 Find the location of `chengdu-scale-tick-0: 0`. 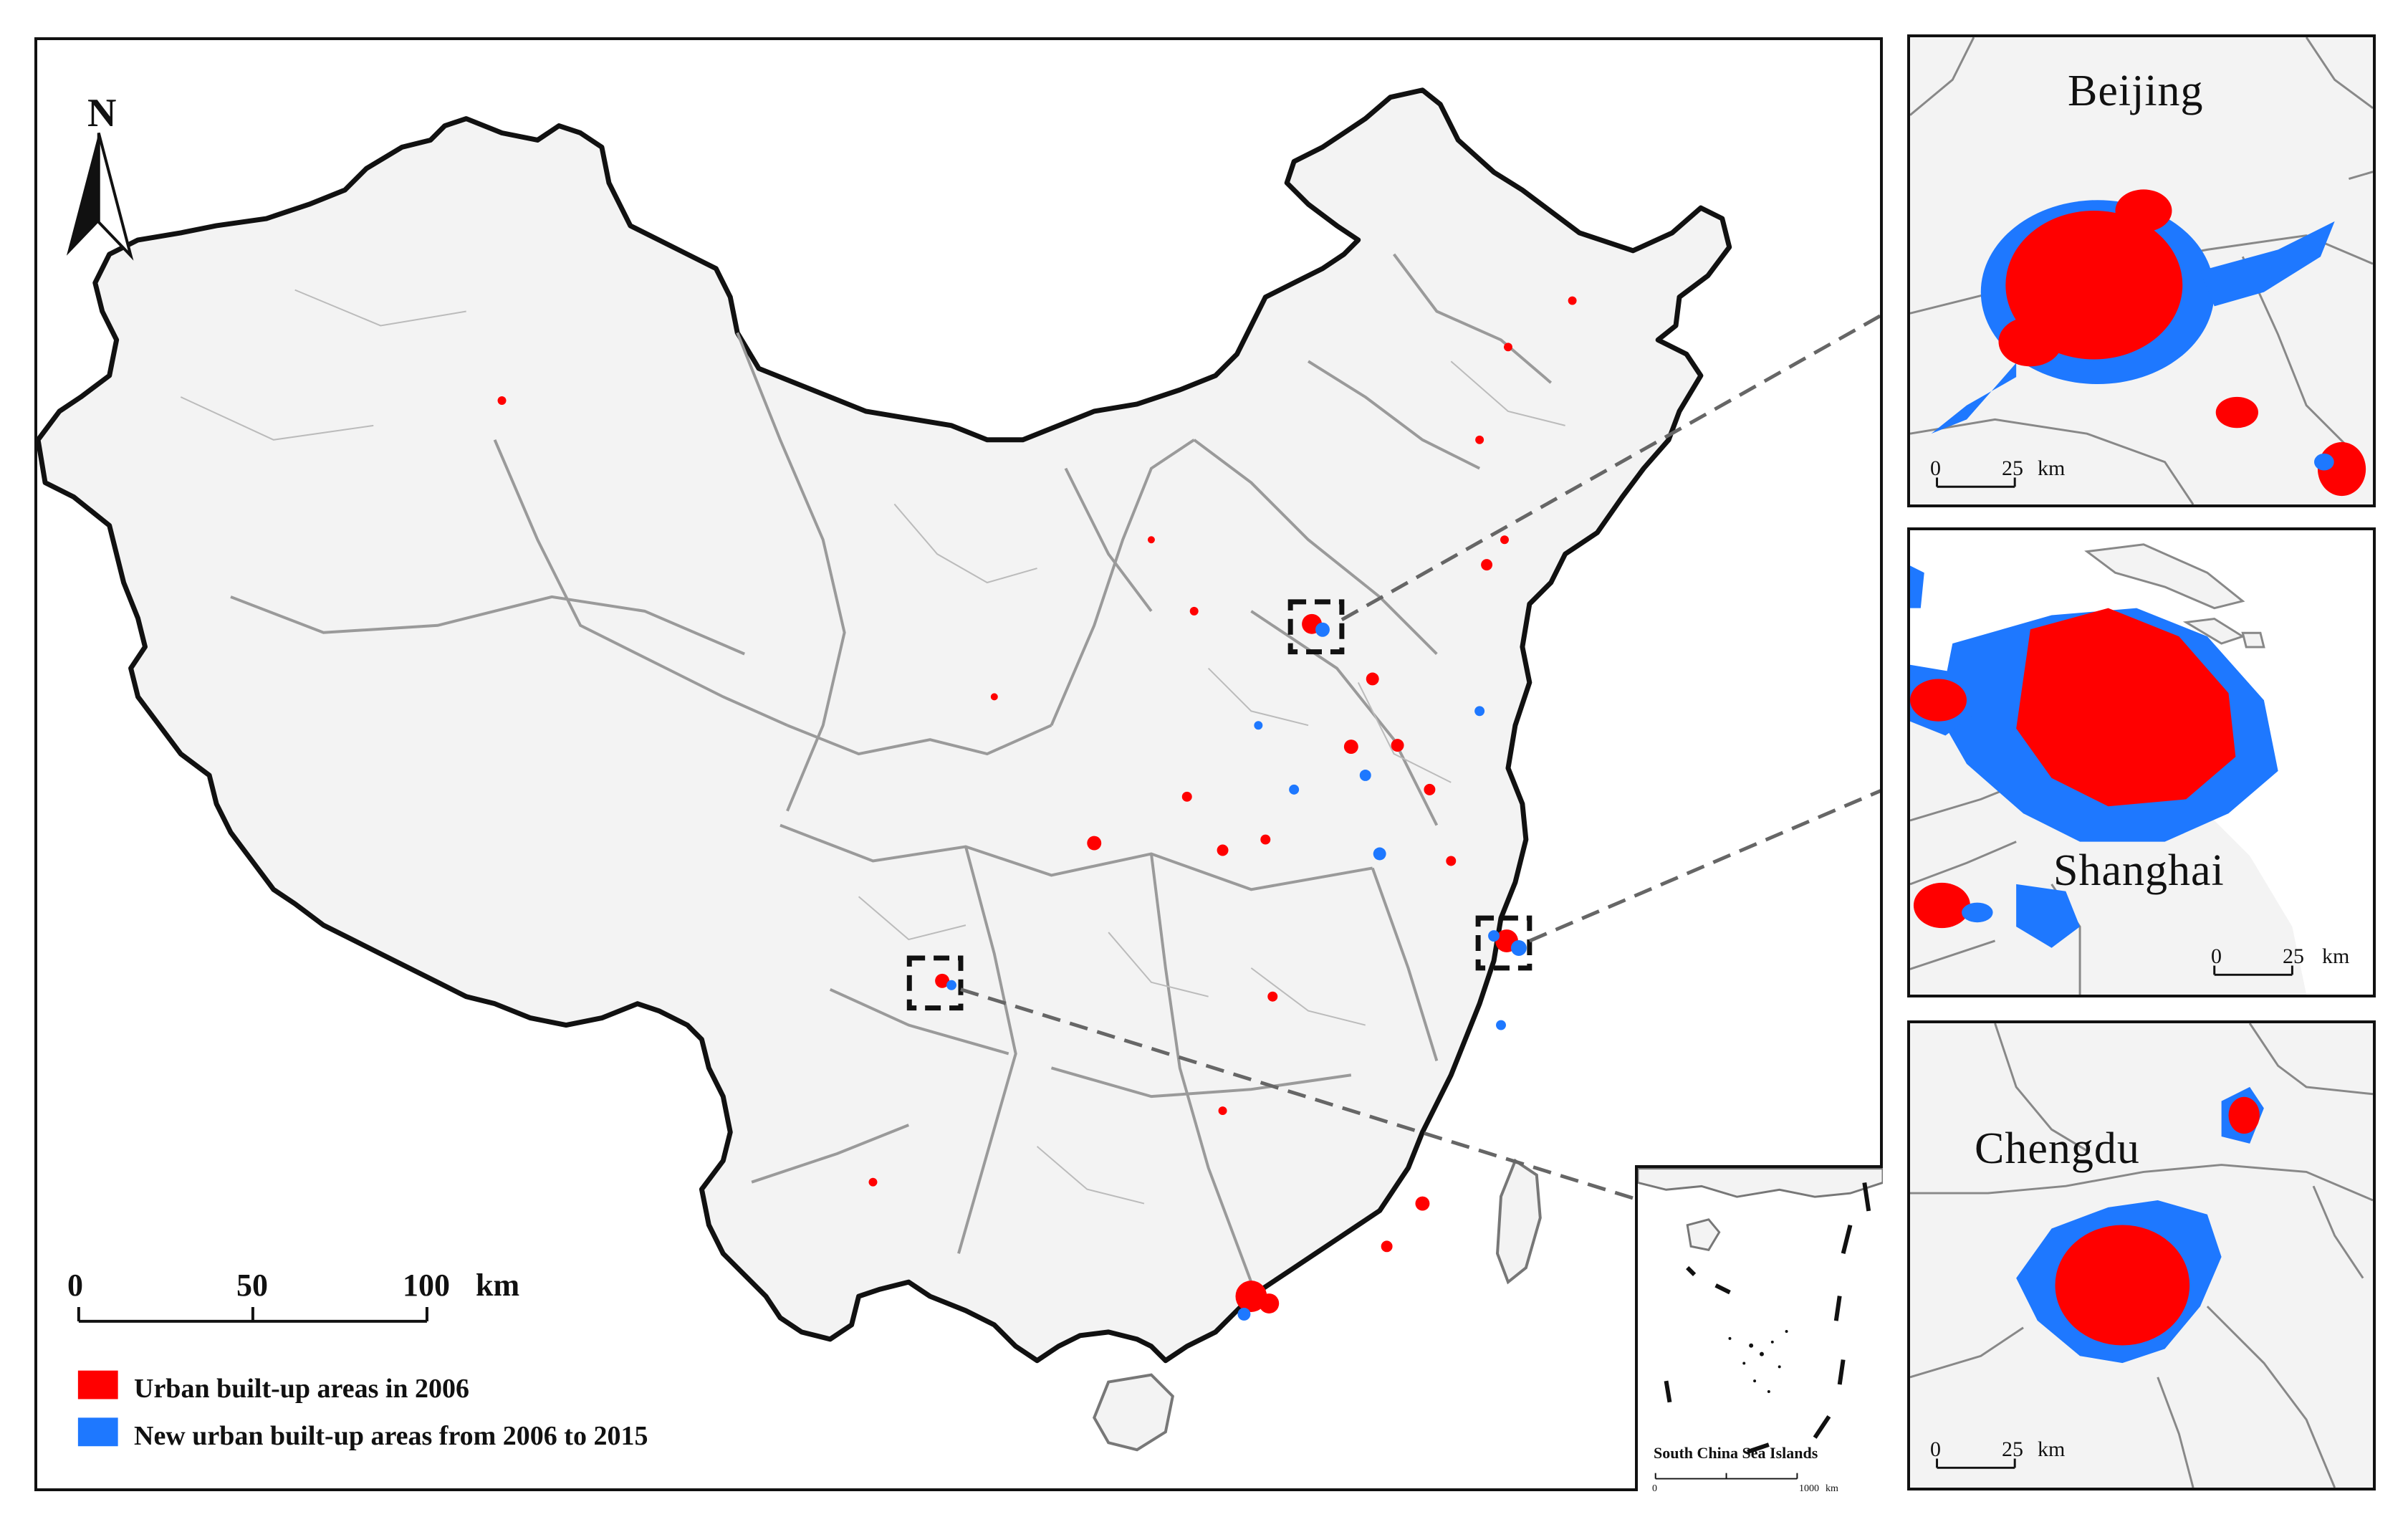

chengdu-scale-tick-0: 0 is located at coordinates (1935, 1449).